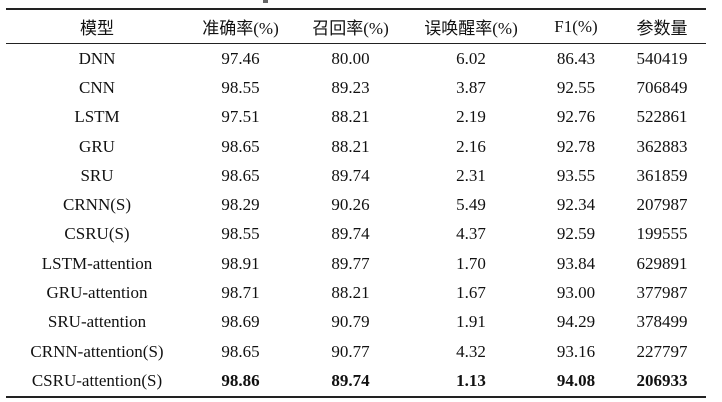 The height and width of the screenshot is (402, 722). I want to click on cell-f1: 92.34, so click(576, 205).